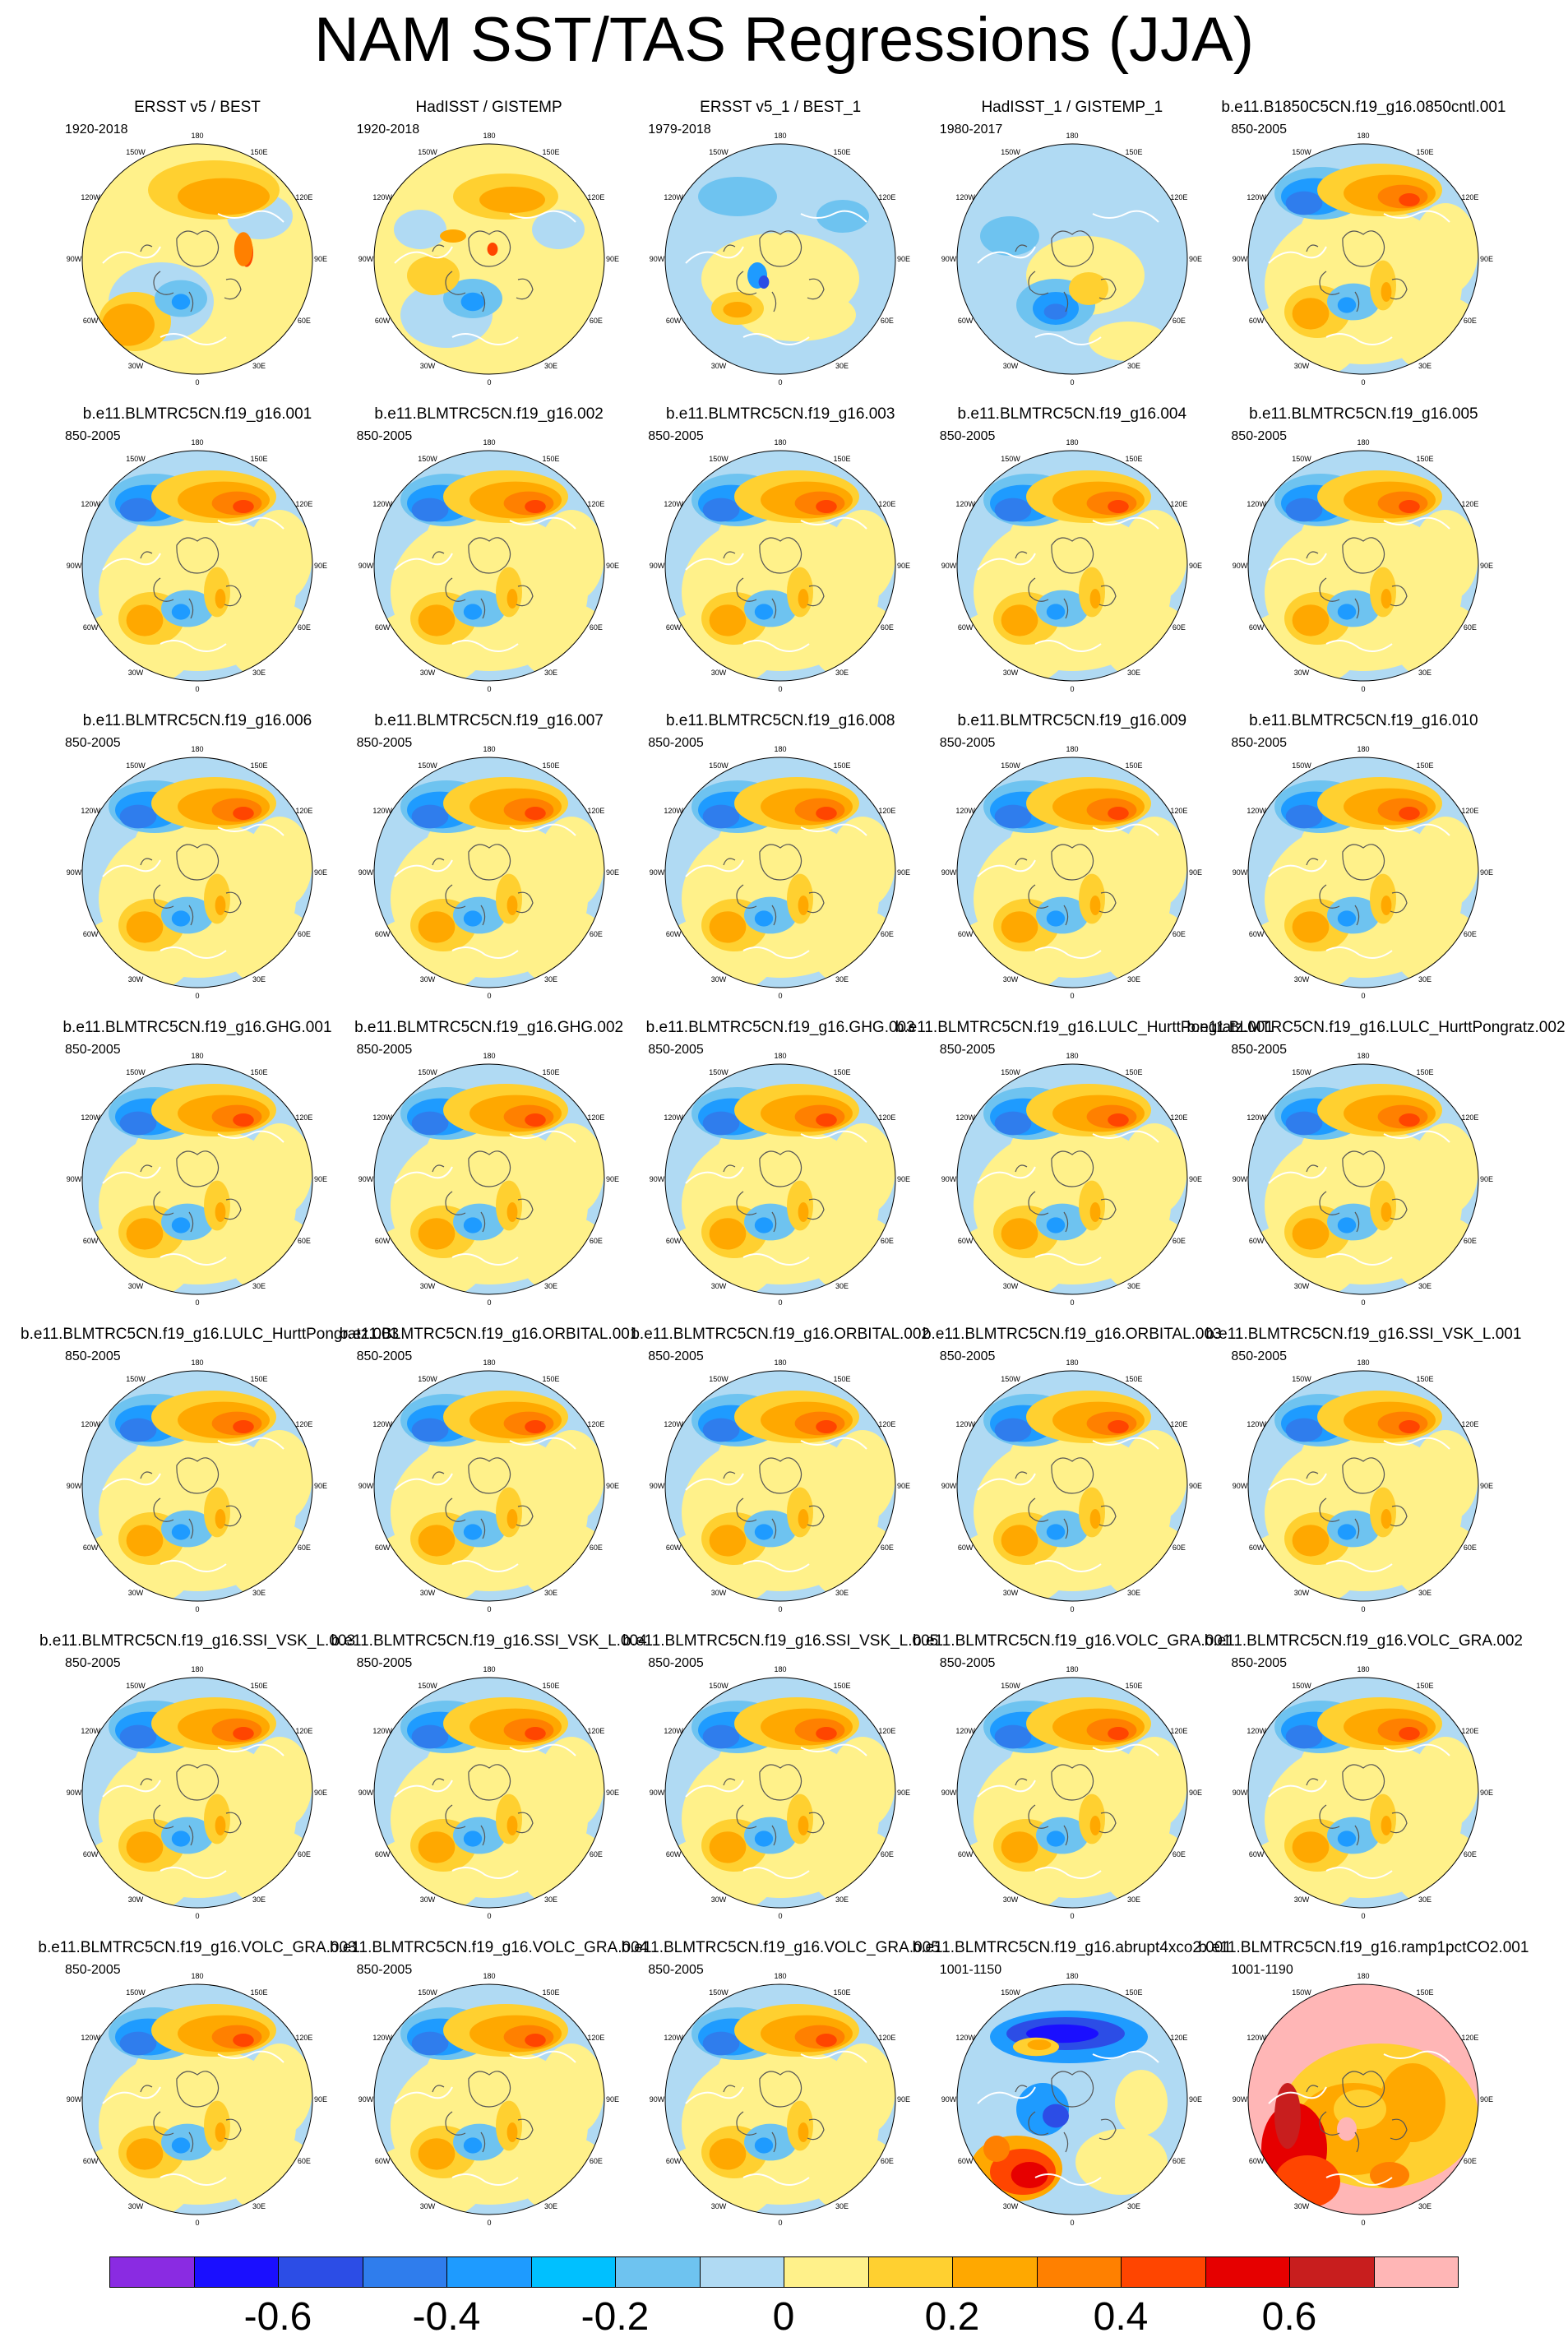  I want to click on panel-title: b.e11.BLMTRC5CN.f19_g16.GHG.003, so click(780, 1027).